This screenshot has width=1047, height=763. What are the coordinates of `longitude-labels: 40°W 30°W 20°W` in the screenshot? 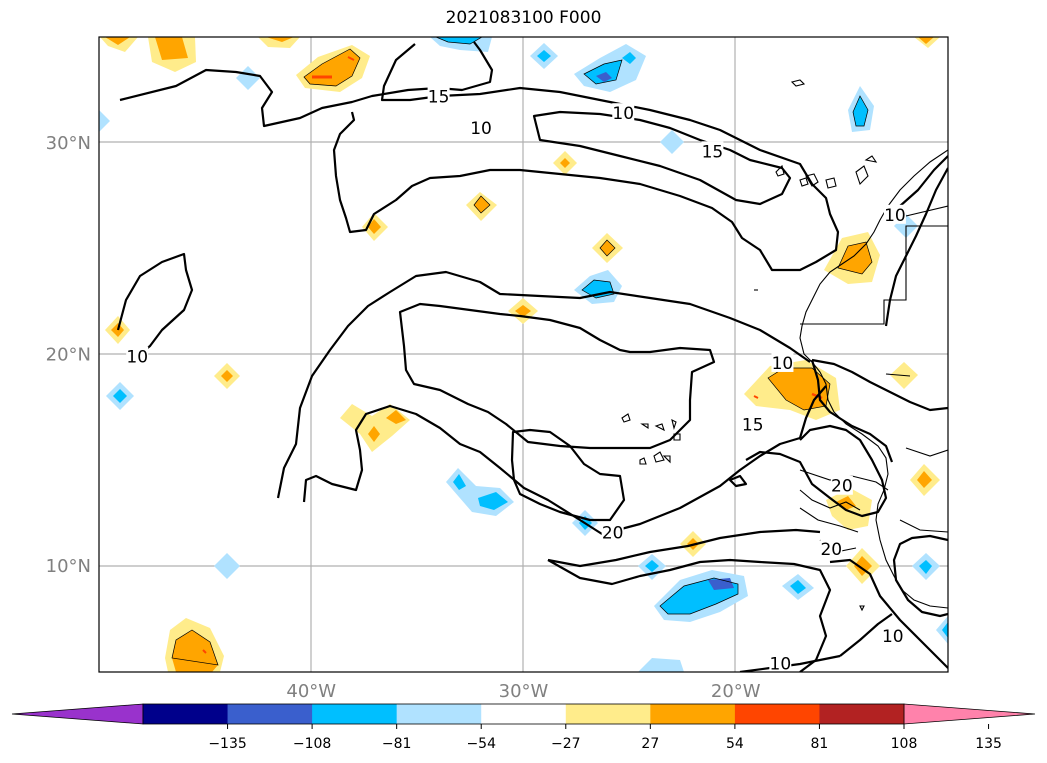 It's located at (523, 691).